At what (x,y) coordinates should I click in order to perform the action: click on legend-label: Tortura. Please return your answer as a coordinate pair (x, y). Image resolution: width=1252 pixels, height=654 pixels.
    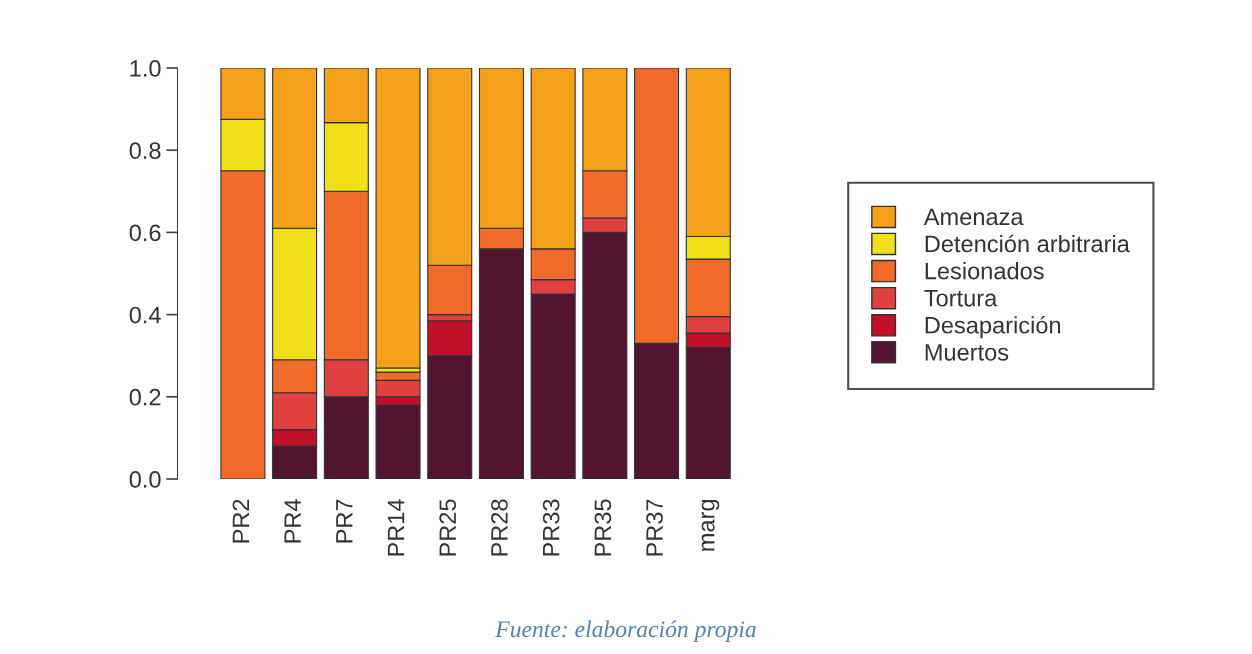
    Looking at the image, I should click on (961, 298).